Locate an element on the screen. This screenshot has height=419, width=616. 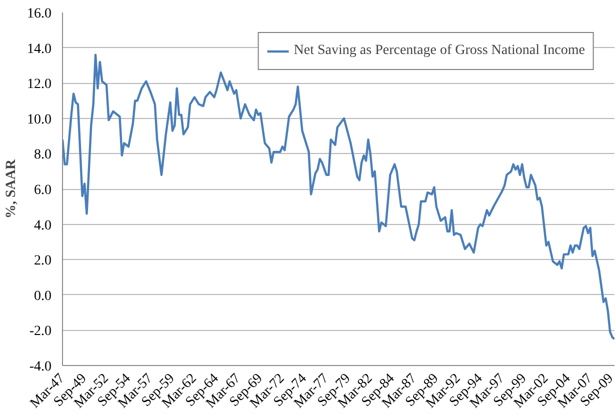
y-tick-label: 10.0 is located at coordinates (39, 120).